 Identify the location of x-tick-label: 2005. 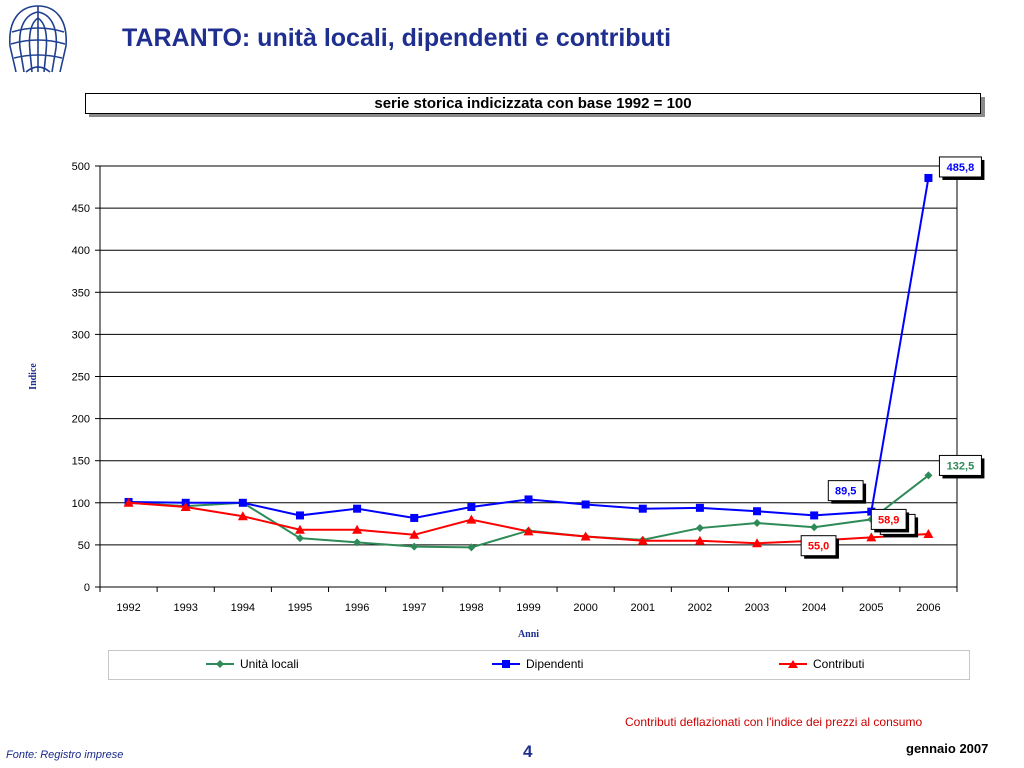
(871, 608).